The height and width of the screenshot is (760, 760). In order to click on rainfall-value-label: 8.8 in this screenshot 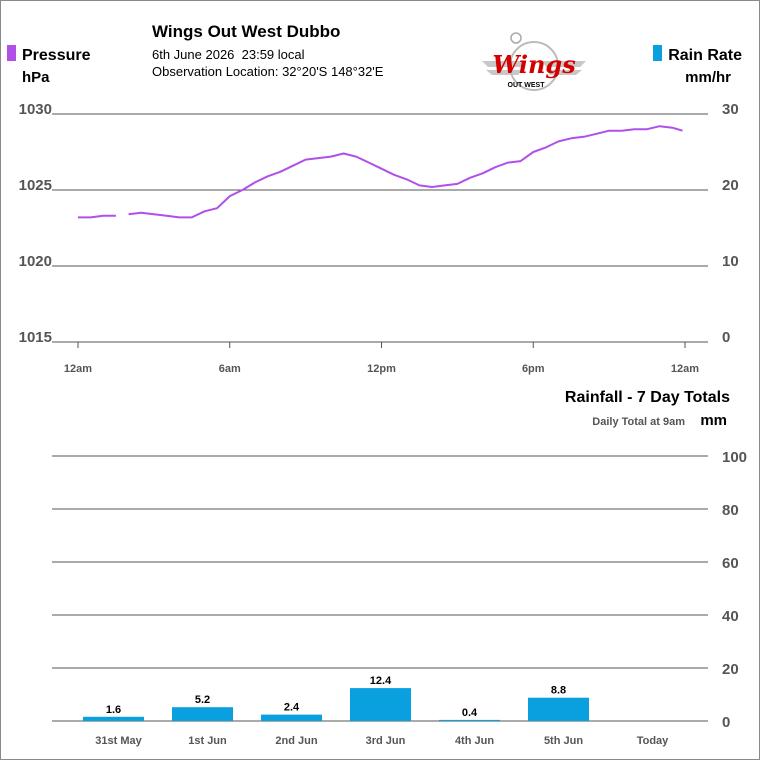, I will do `click(558, 691)`.